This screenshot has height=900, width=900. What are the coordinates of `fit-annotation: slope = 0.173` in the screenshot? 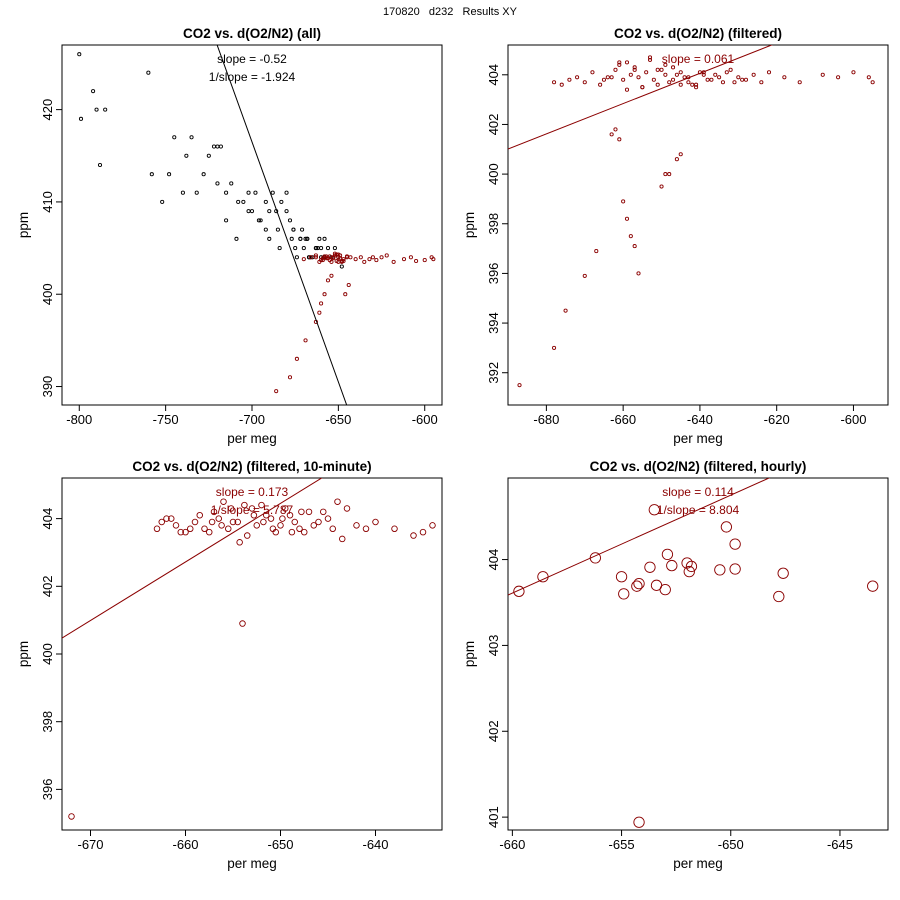 It's located at (252, 492).